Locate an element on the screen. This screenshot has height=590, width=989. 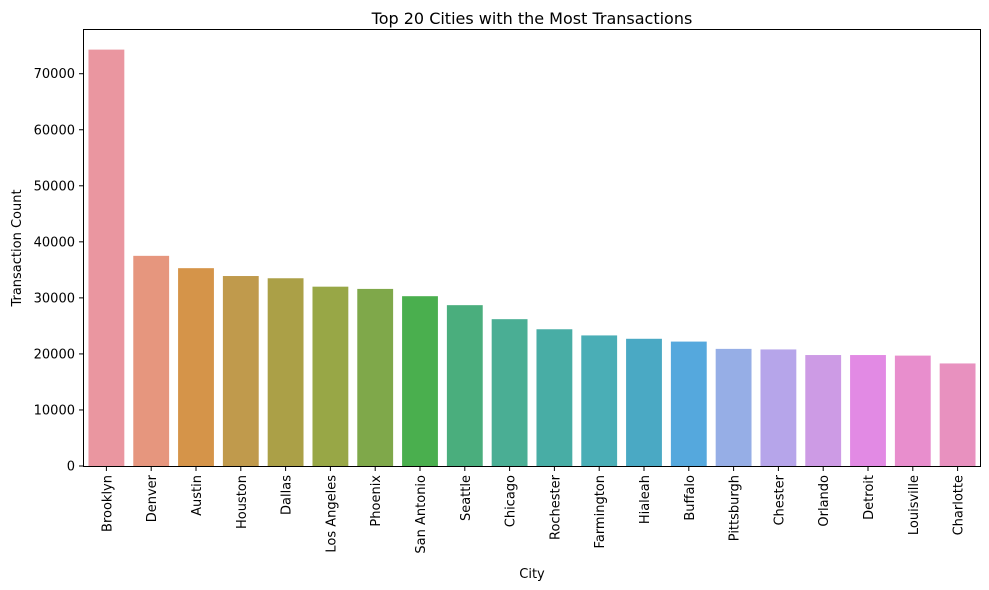
x-tick-label: Chester is located at coordinates (779, 499).